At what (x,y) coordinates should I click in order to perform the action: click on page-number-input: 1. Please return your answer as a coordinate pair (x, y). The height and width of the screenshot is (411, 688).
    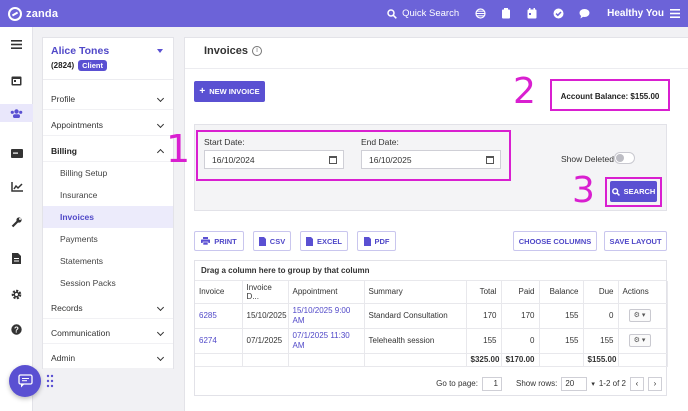
    Looking at the image, I should click on (491, 383).